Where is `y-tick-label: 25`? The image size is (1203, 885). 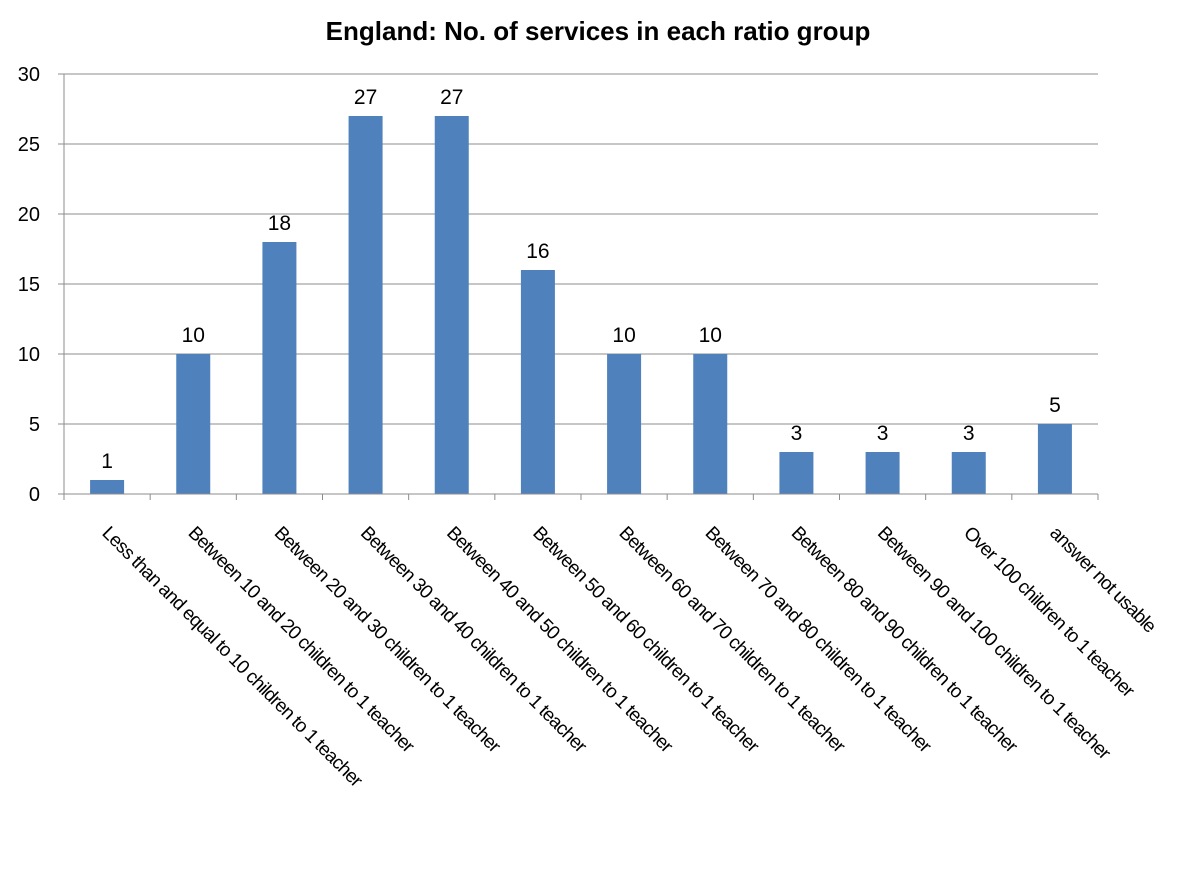
y-tick-label: 25 is located at coordinates (29, 145).